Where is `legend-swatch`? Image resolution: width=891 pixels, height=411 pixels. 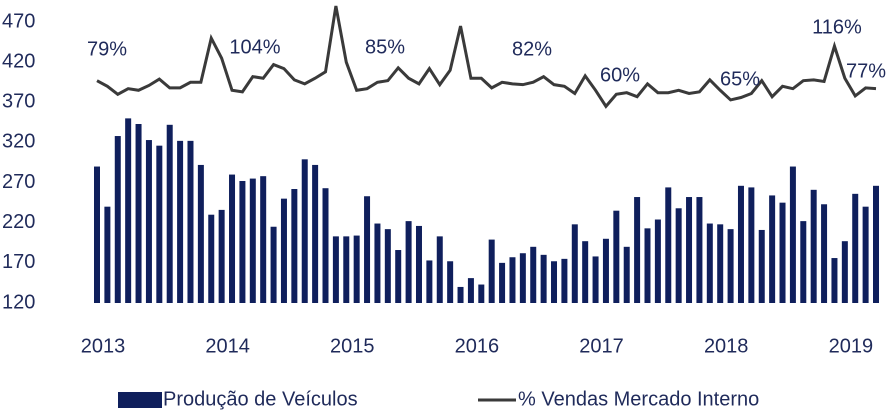
legend-swatch is located at coordinates (140, 400).